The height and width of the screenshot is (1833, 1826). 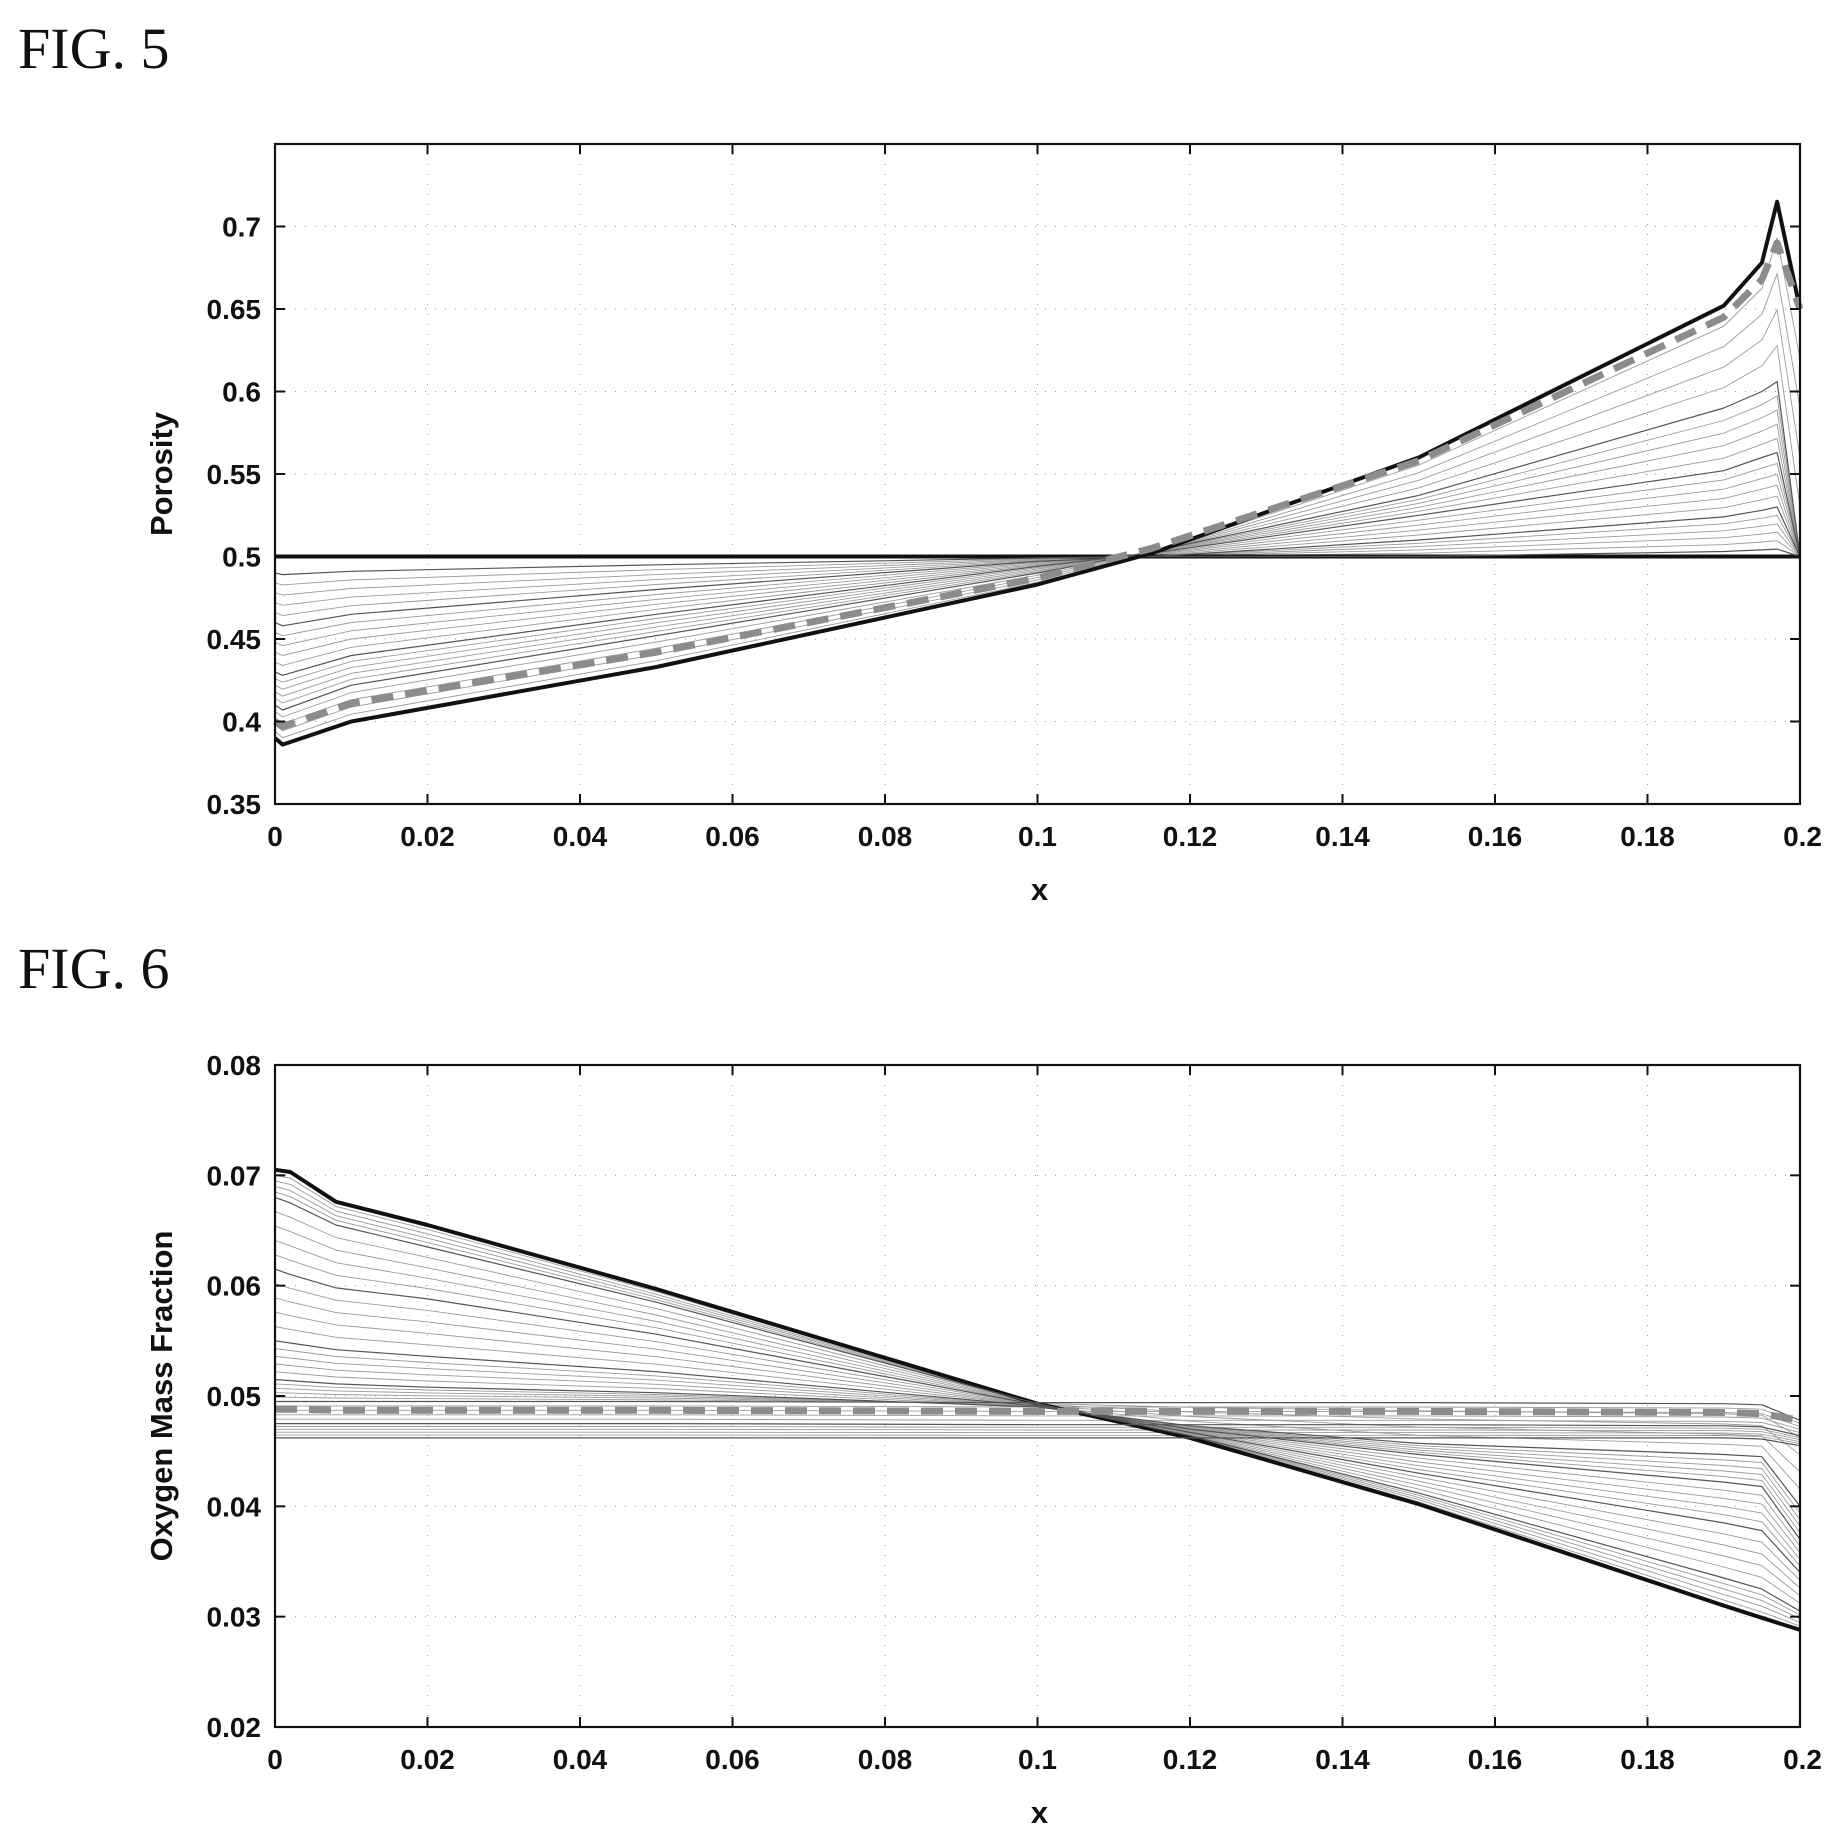 I want to click on fig6-x-tick-label: 0.08, so click(x=885, y=1759).